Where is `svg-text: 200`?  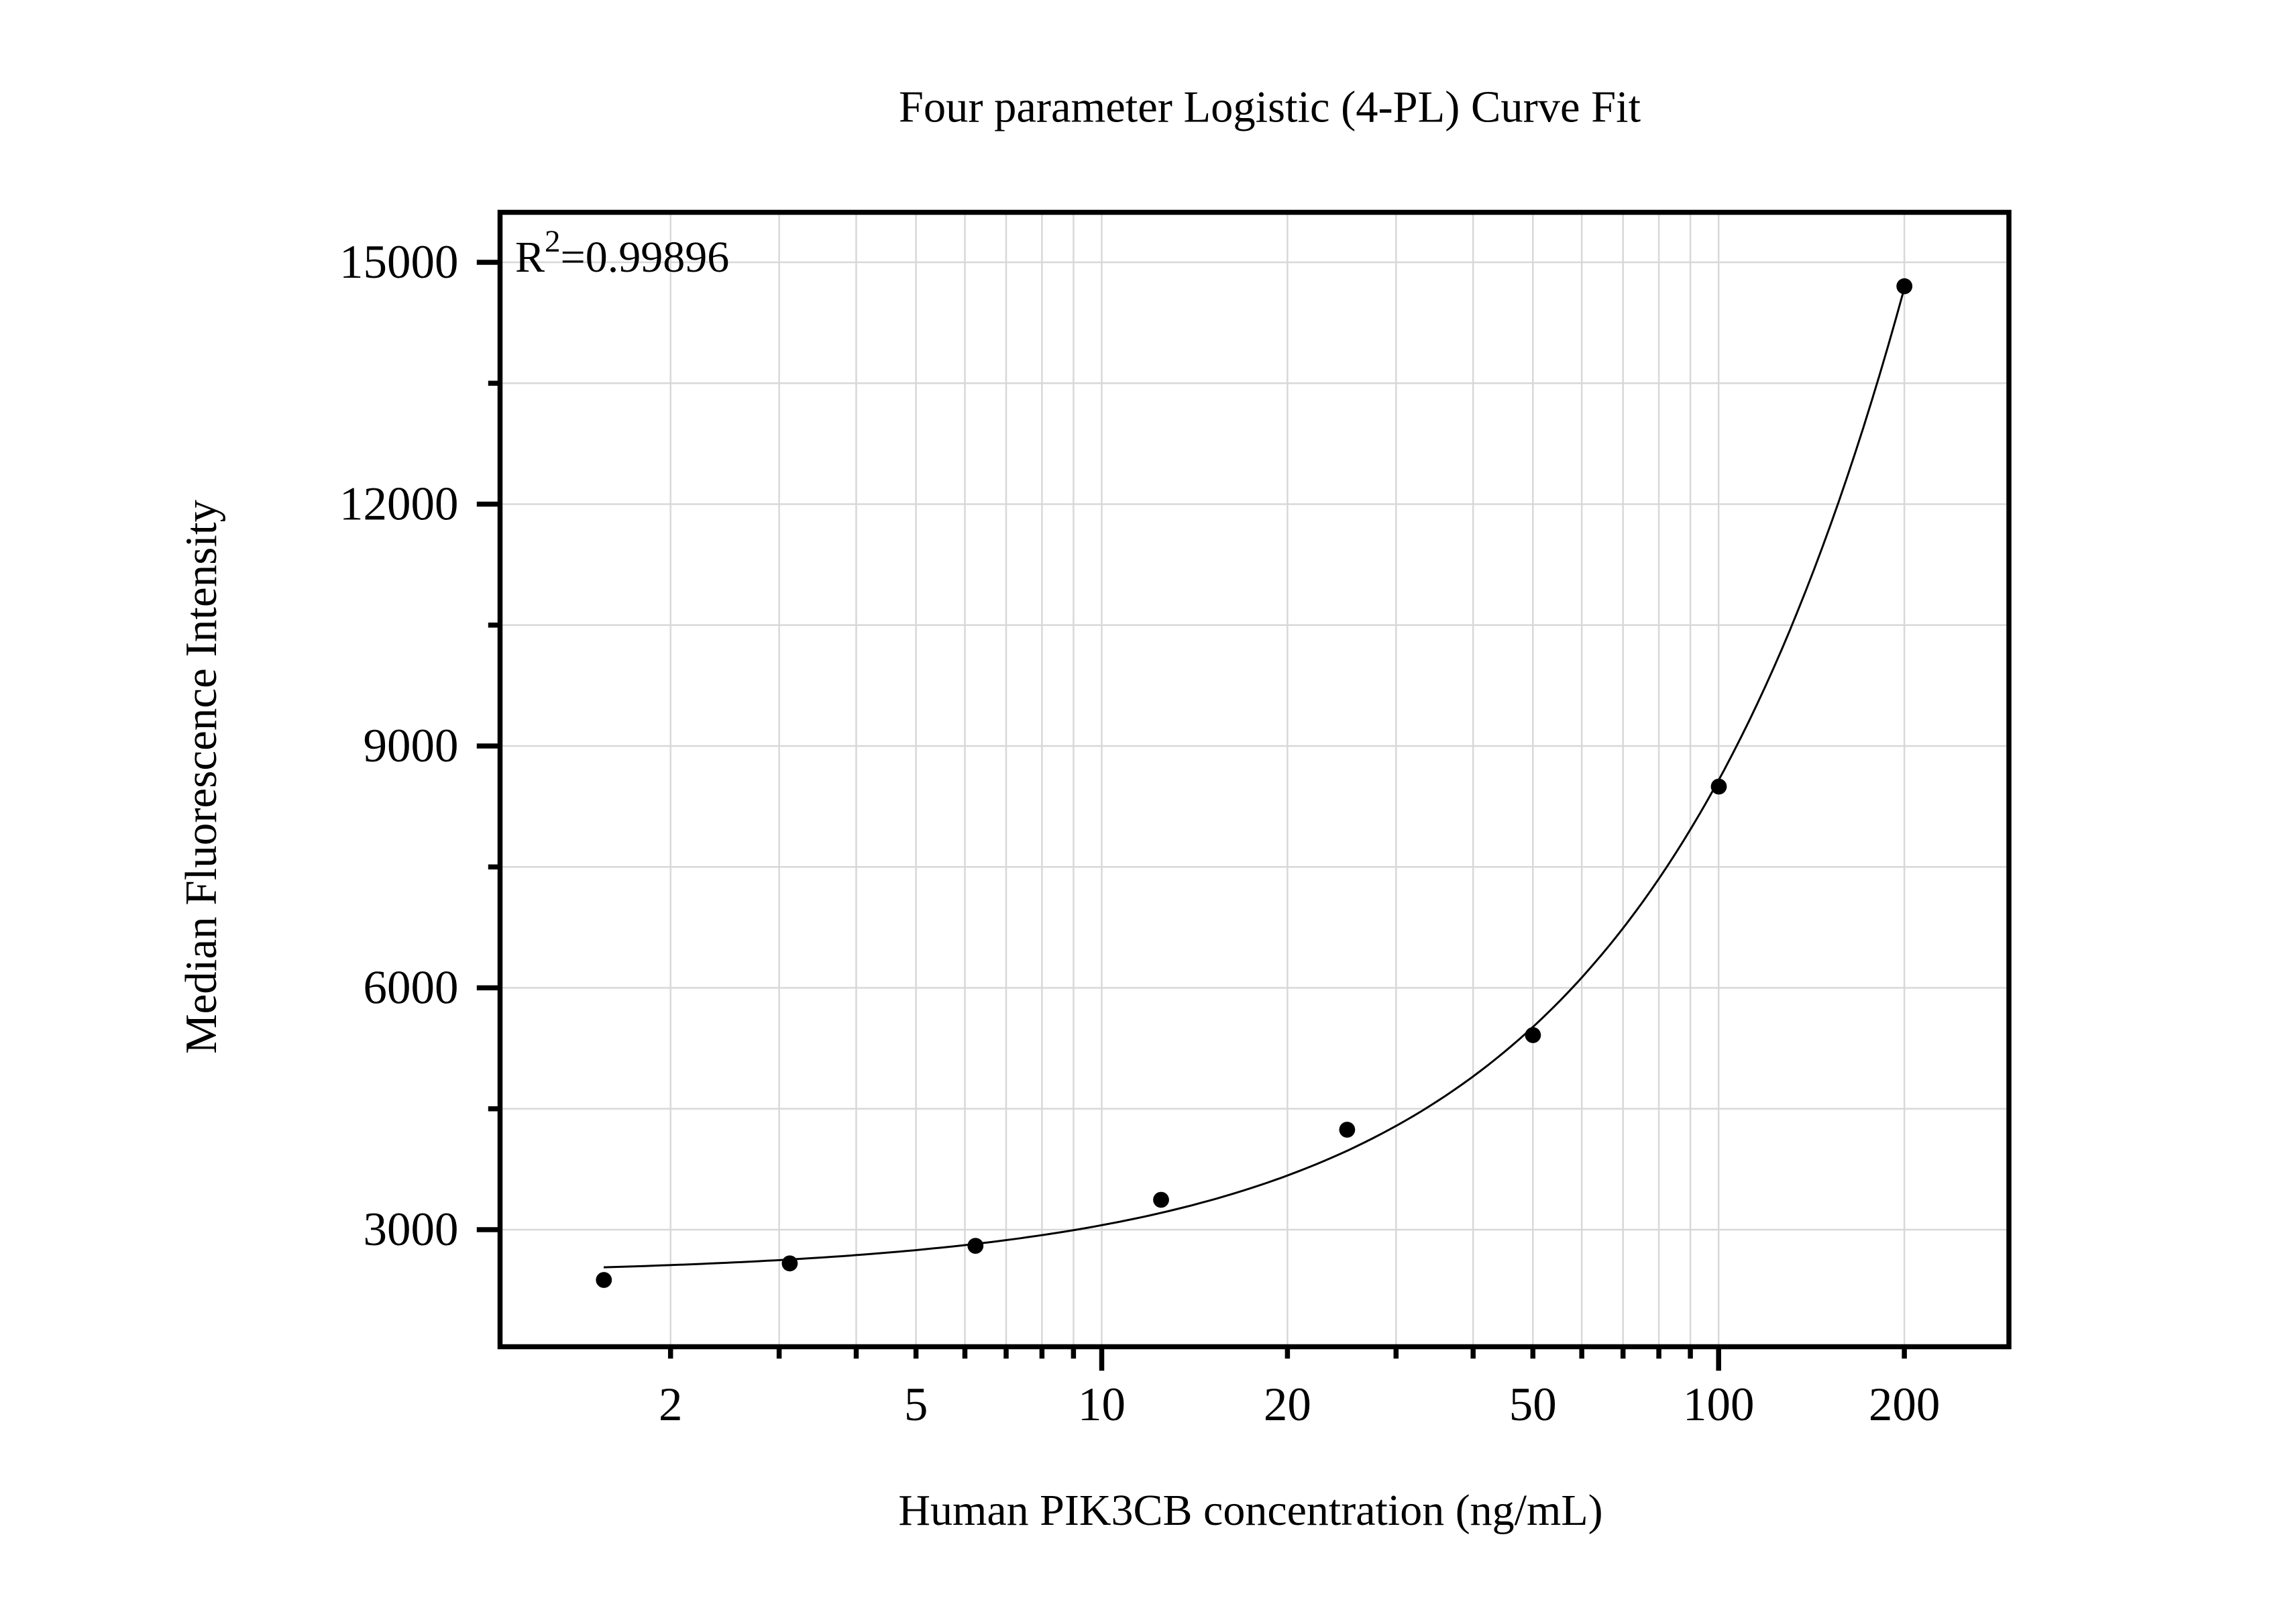
svg-text: 200 is located at coordinates (1904, 1405).